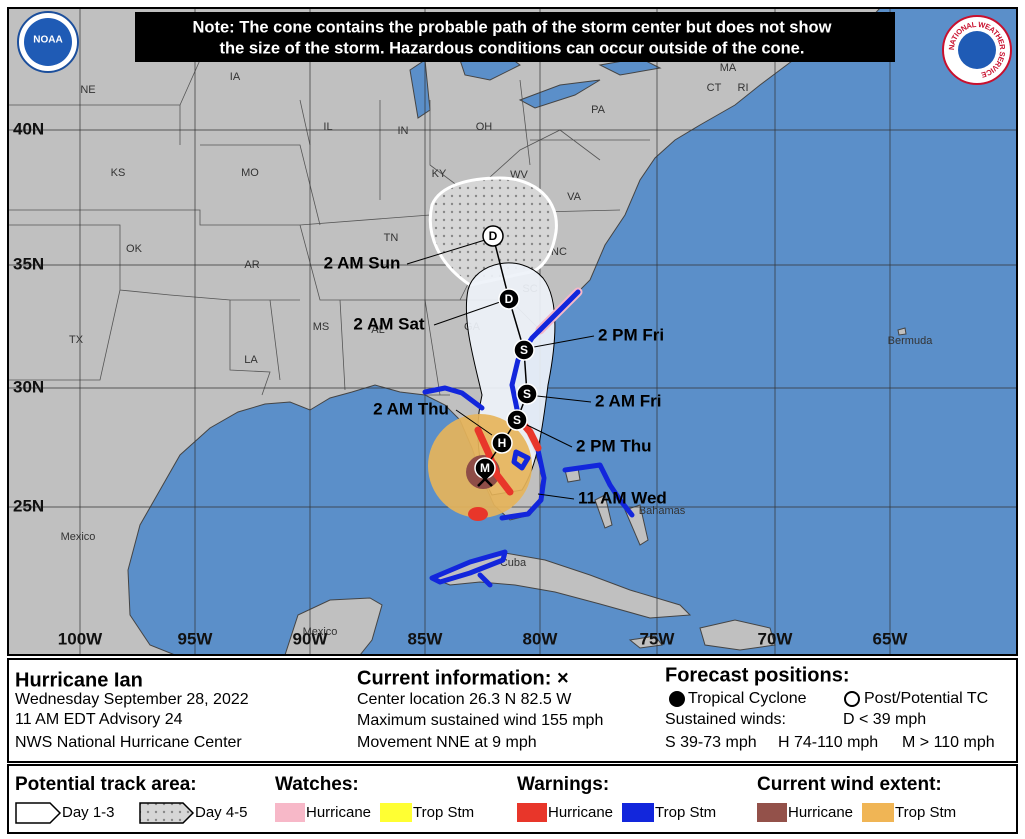 The height and width of the screenshot is (839, 1025). Describe the element at coordinates (574, 197) in the screenshot. I see `place-label: VA` at that location.